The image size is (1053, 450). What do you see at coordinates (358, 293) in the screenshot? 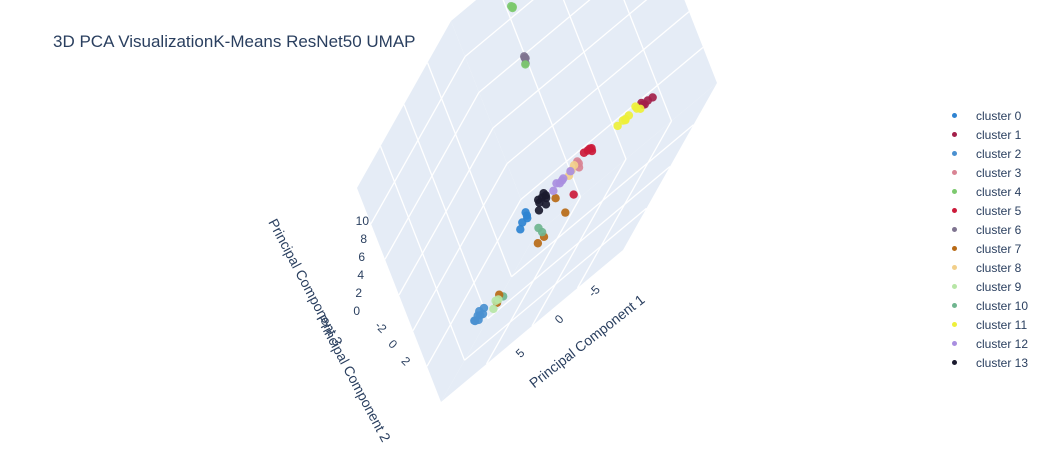
I see `z-tick-label: 2` at bounding box center [358, 293].